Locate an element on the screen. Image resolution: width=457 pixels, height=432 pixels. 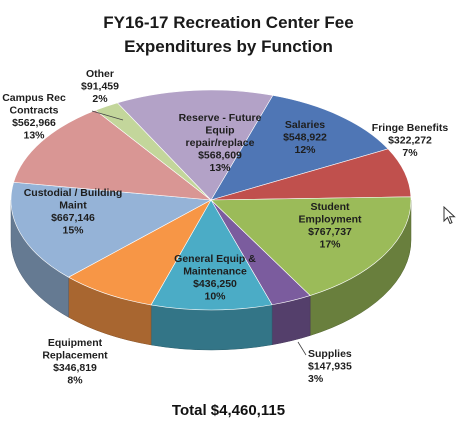
chart-title-line2: Expenditures by Function is located at coordinates (228, 46).